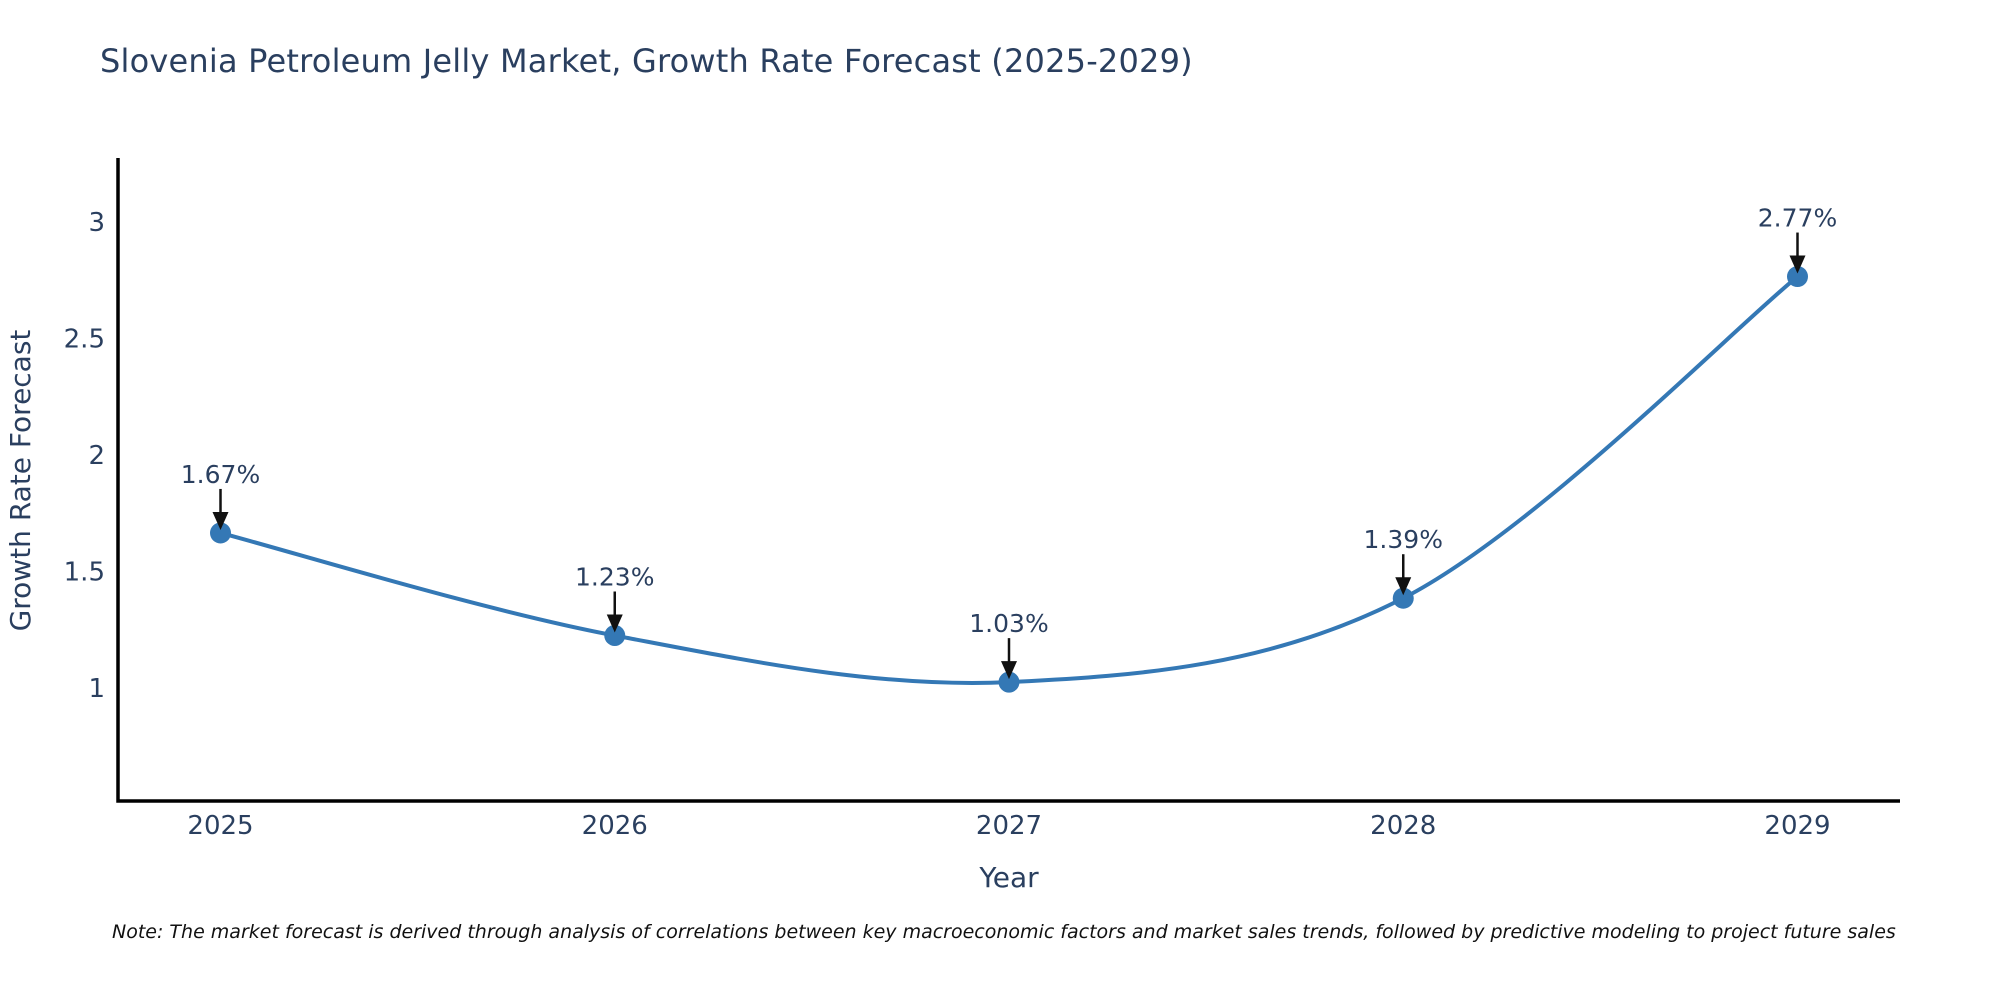 The image size is (2000, 1000). I want to click on y-tick-label: 2, so click(96, 456).